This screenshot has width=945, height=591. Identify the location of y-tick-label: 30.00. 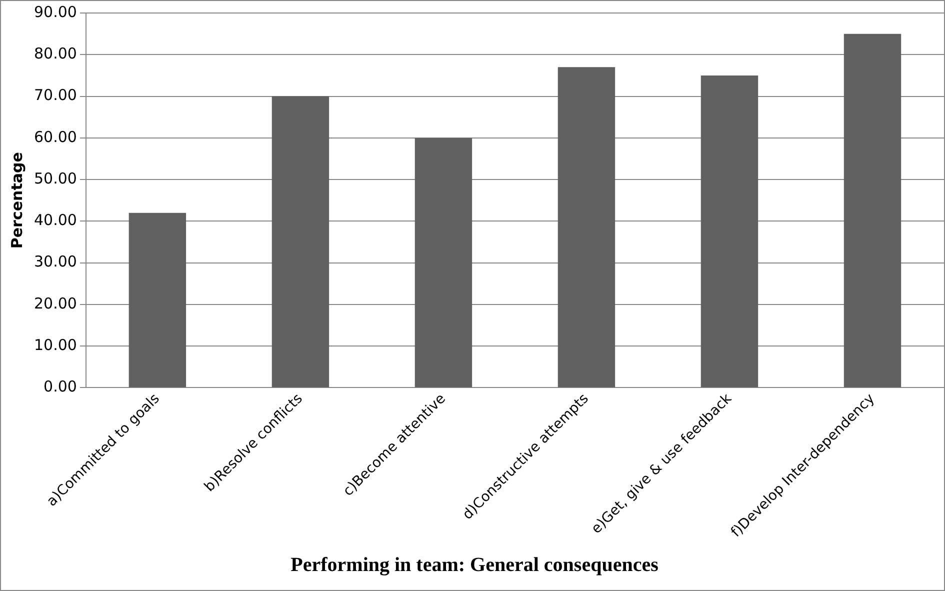
(55, 261).